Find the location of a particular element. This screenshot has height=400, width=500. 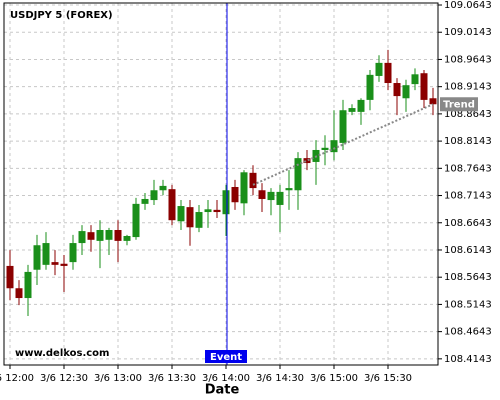

trend-label-box is located at coordinates (459, 104).